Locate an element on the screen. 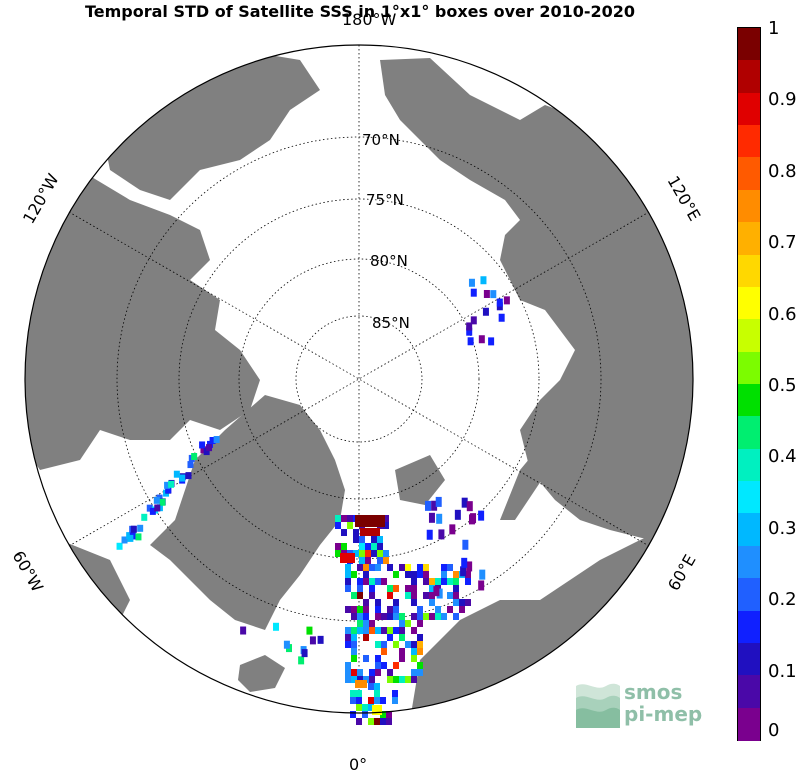 The width and height of the screenshot is (799, 771). colorbar-tick-label: 0.1 is located at coordinates (782, 671).